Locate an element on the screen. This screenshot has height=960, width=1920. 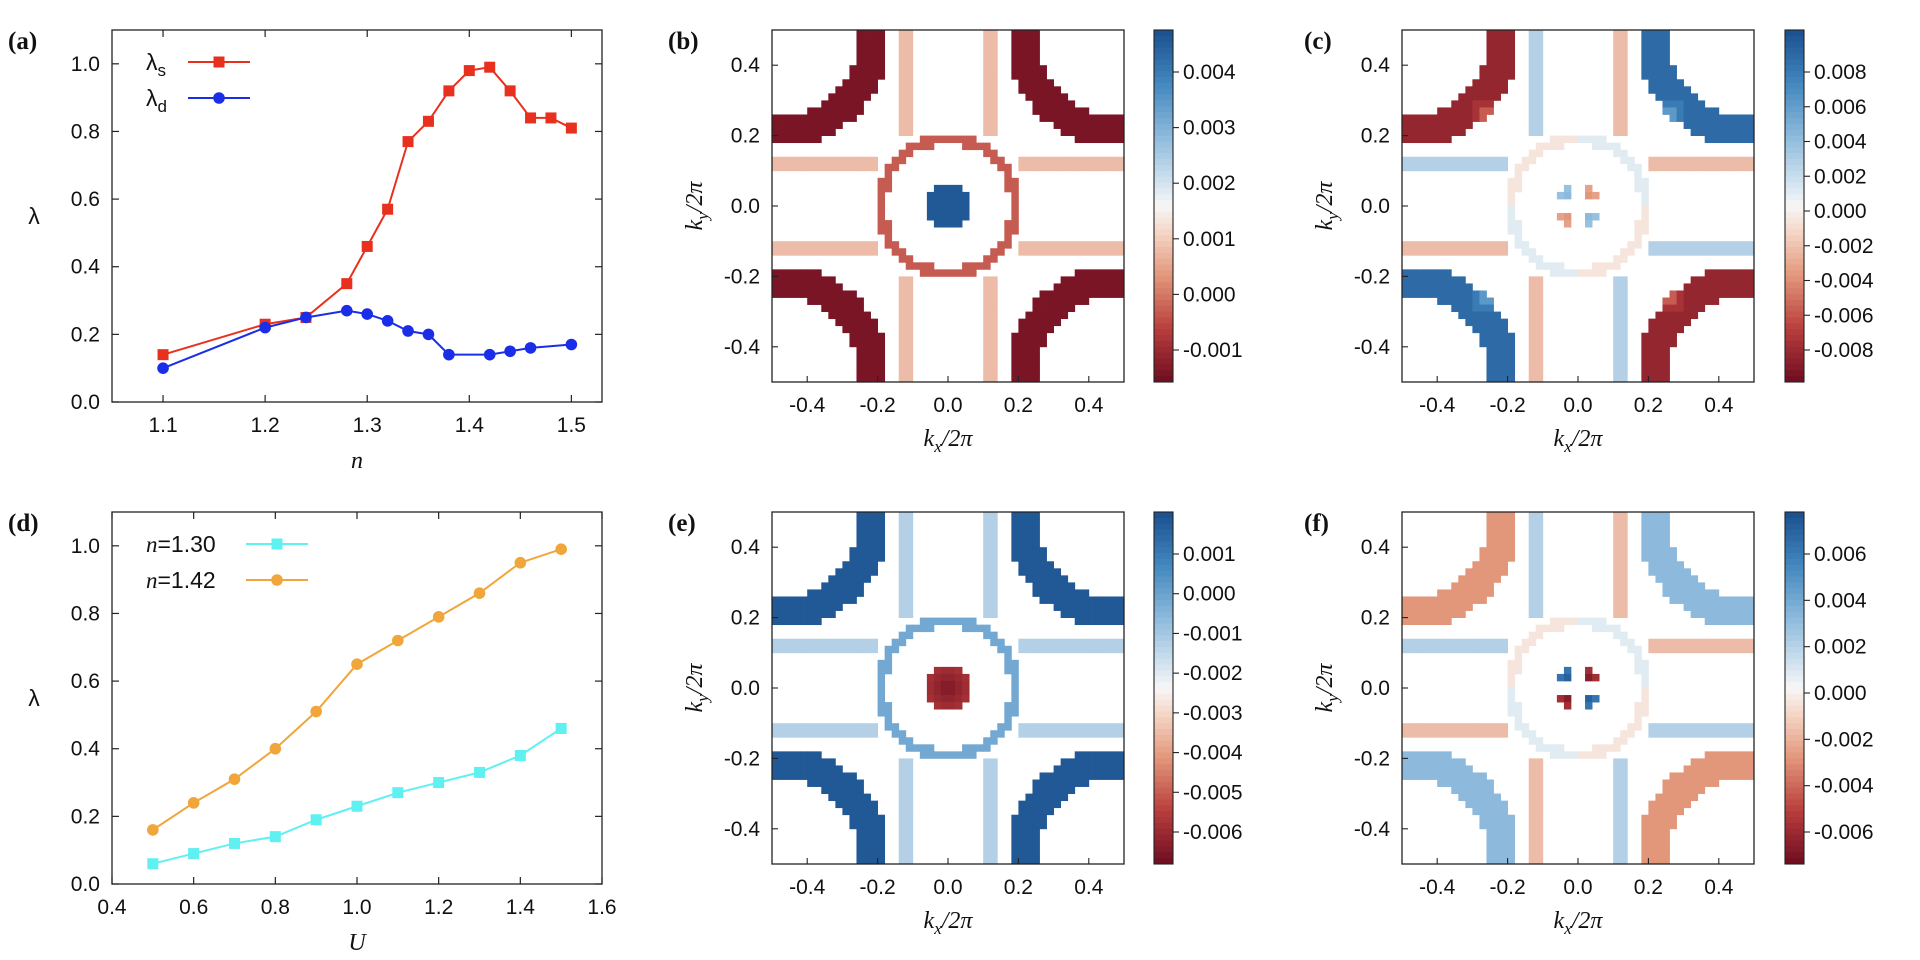
colorbar-tick-label: -0.004 is located at coordinates (1844, 786).